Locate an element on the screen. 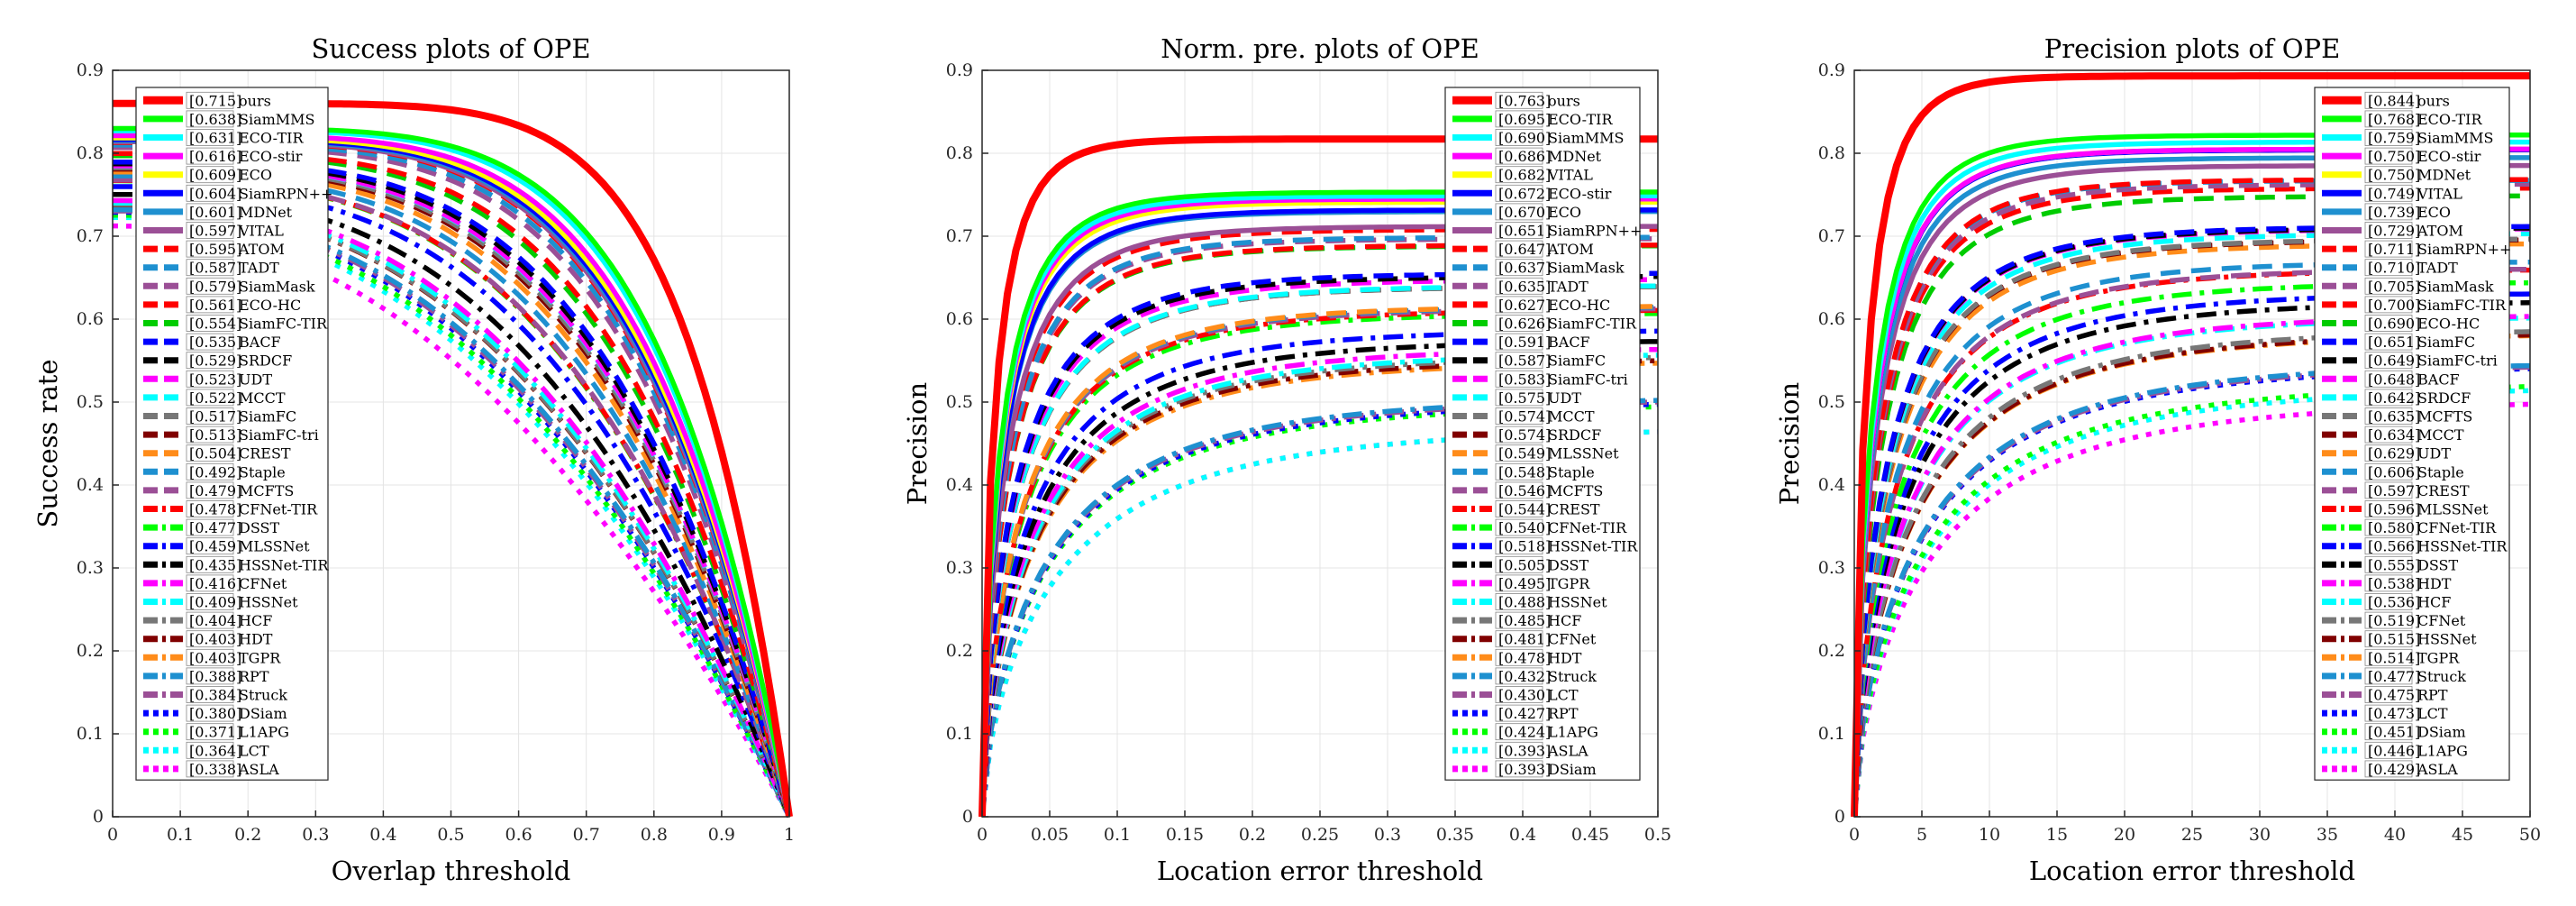 This screenshot has width=2576, height=906. legend-score: [0.364] is located at coordinates (215, 750).